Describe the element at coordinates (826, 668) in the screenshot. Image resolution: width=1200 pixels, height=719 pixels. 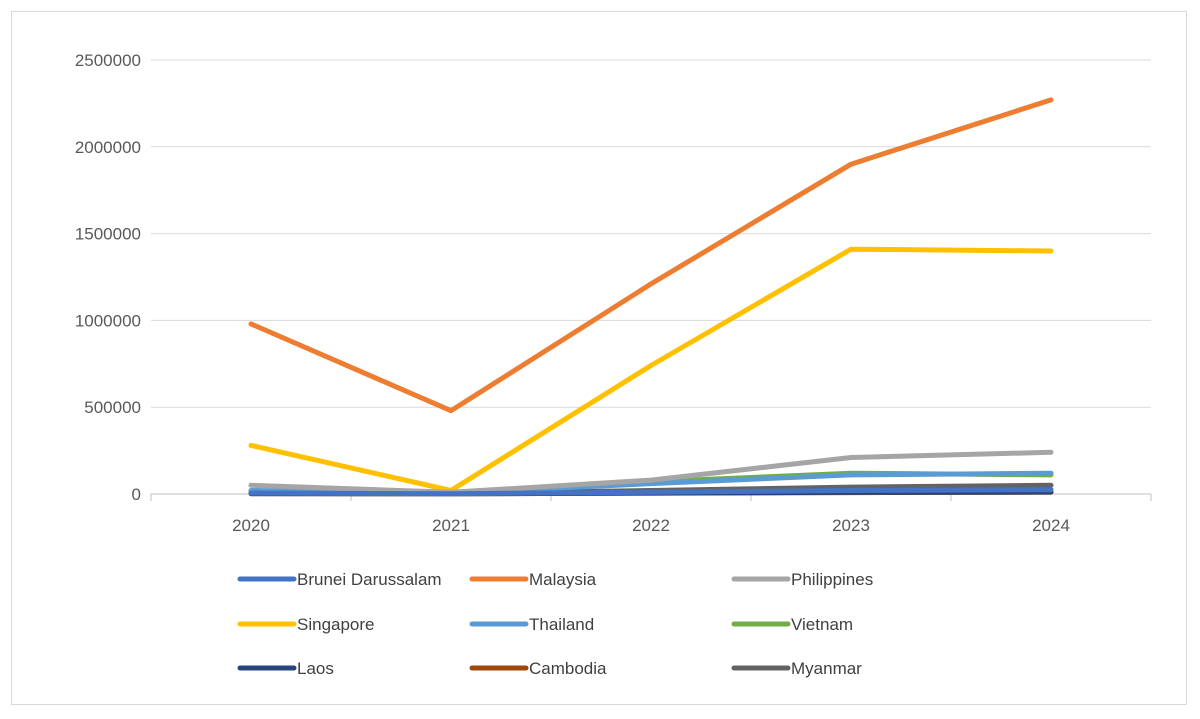
I see `legend-label: Myanmar` at that location.